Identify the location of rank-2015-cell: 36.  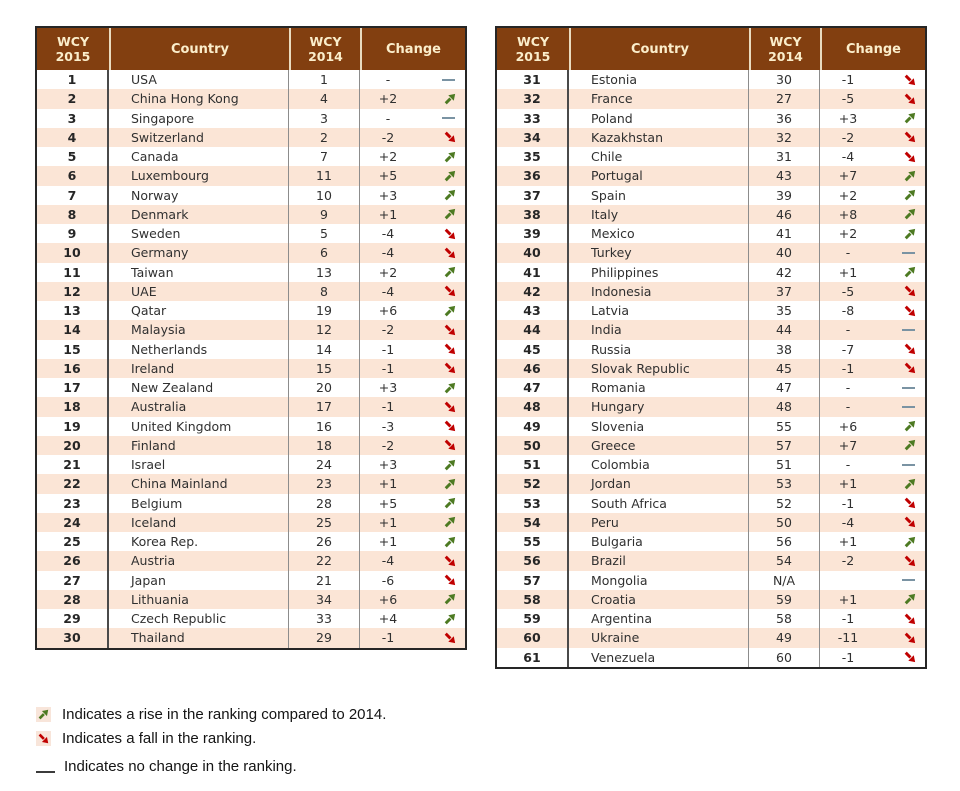
(533, 176).